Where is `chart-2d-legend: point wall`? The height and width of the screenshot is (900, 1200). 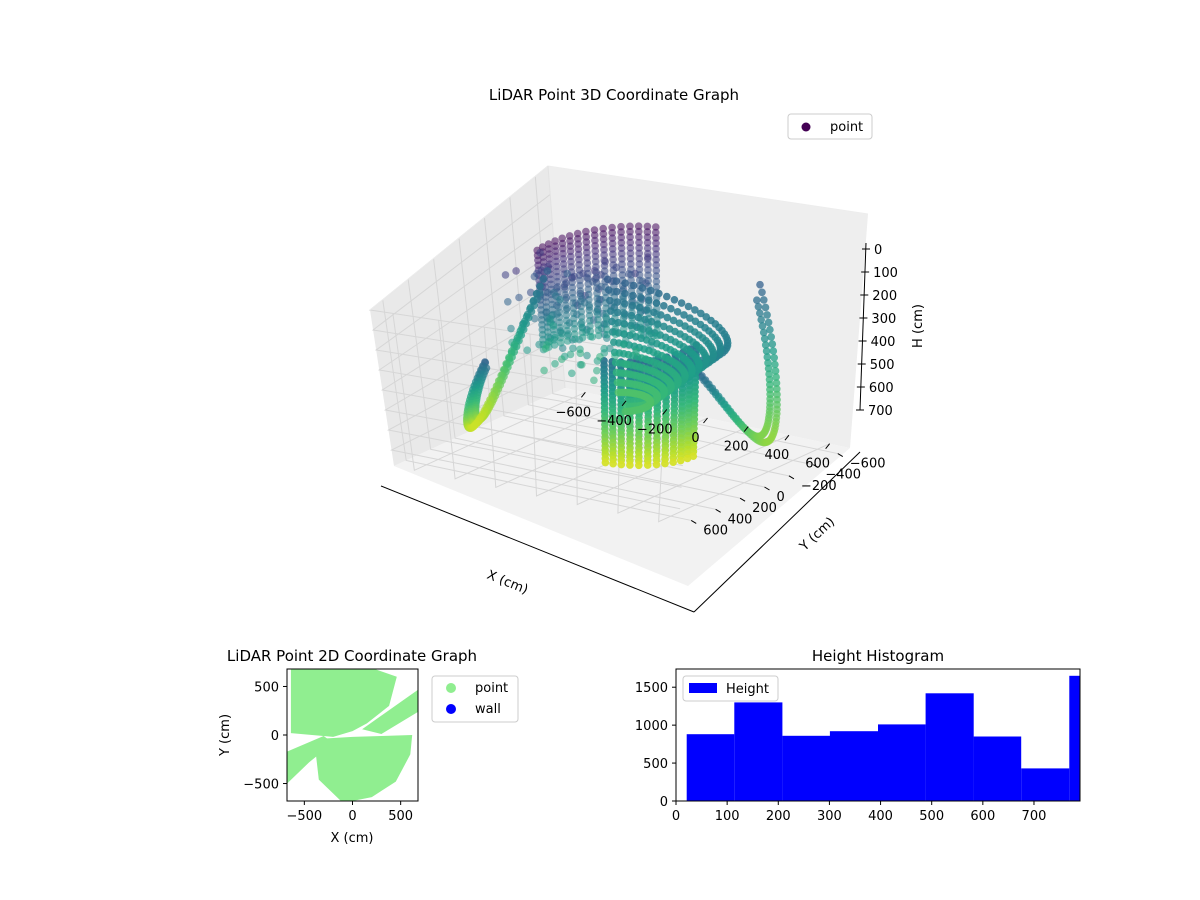 chart-2d-legend: point wall is located at coordinates (475, 699).